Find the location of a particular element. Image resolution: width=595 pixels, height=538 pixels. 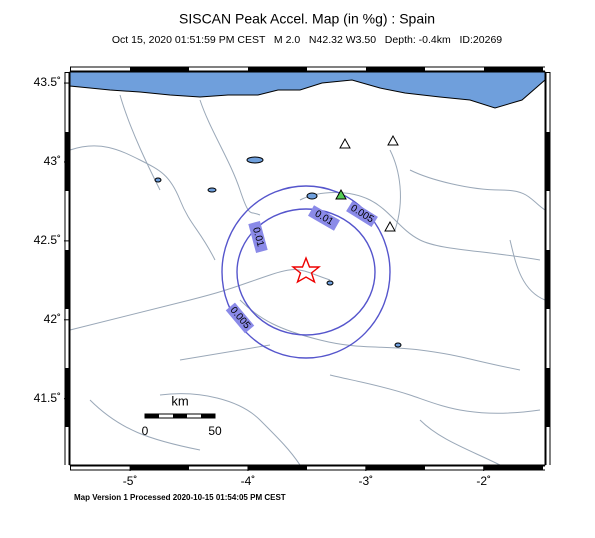

contours is located at coordinates (306, 272).